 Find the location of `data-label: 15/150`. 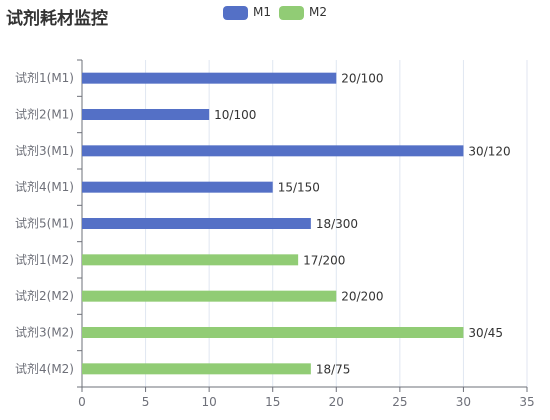

data-label: 15/150 is located at coordinates (299, 188).